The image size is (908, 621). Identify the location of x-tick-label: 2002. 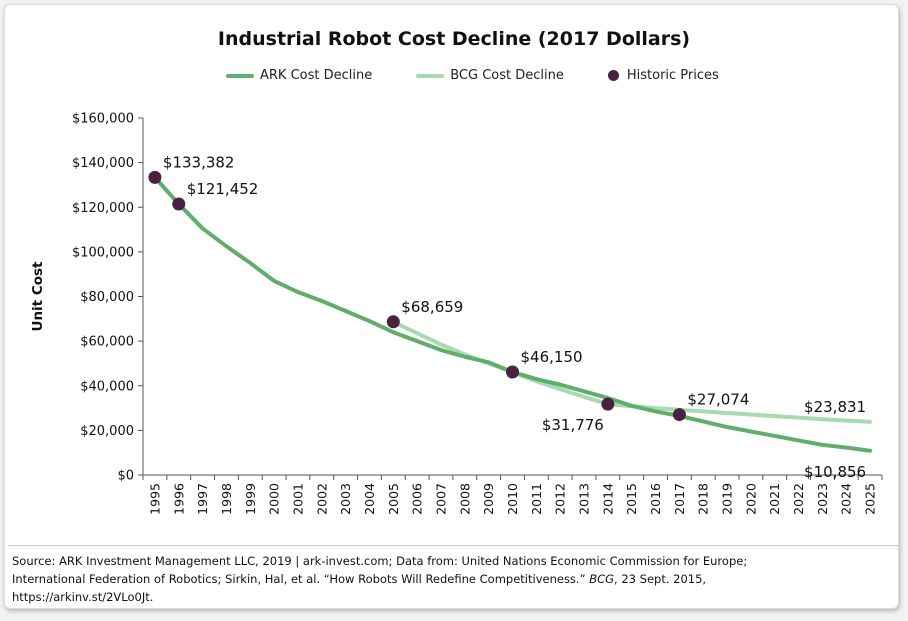
(321, 499).